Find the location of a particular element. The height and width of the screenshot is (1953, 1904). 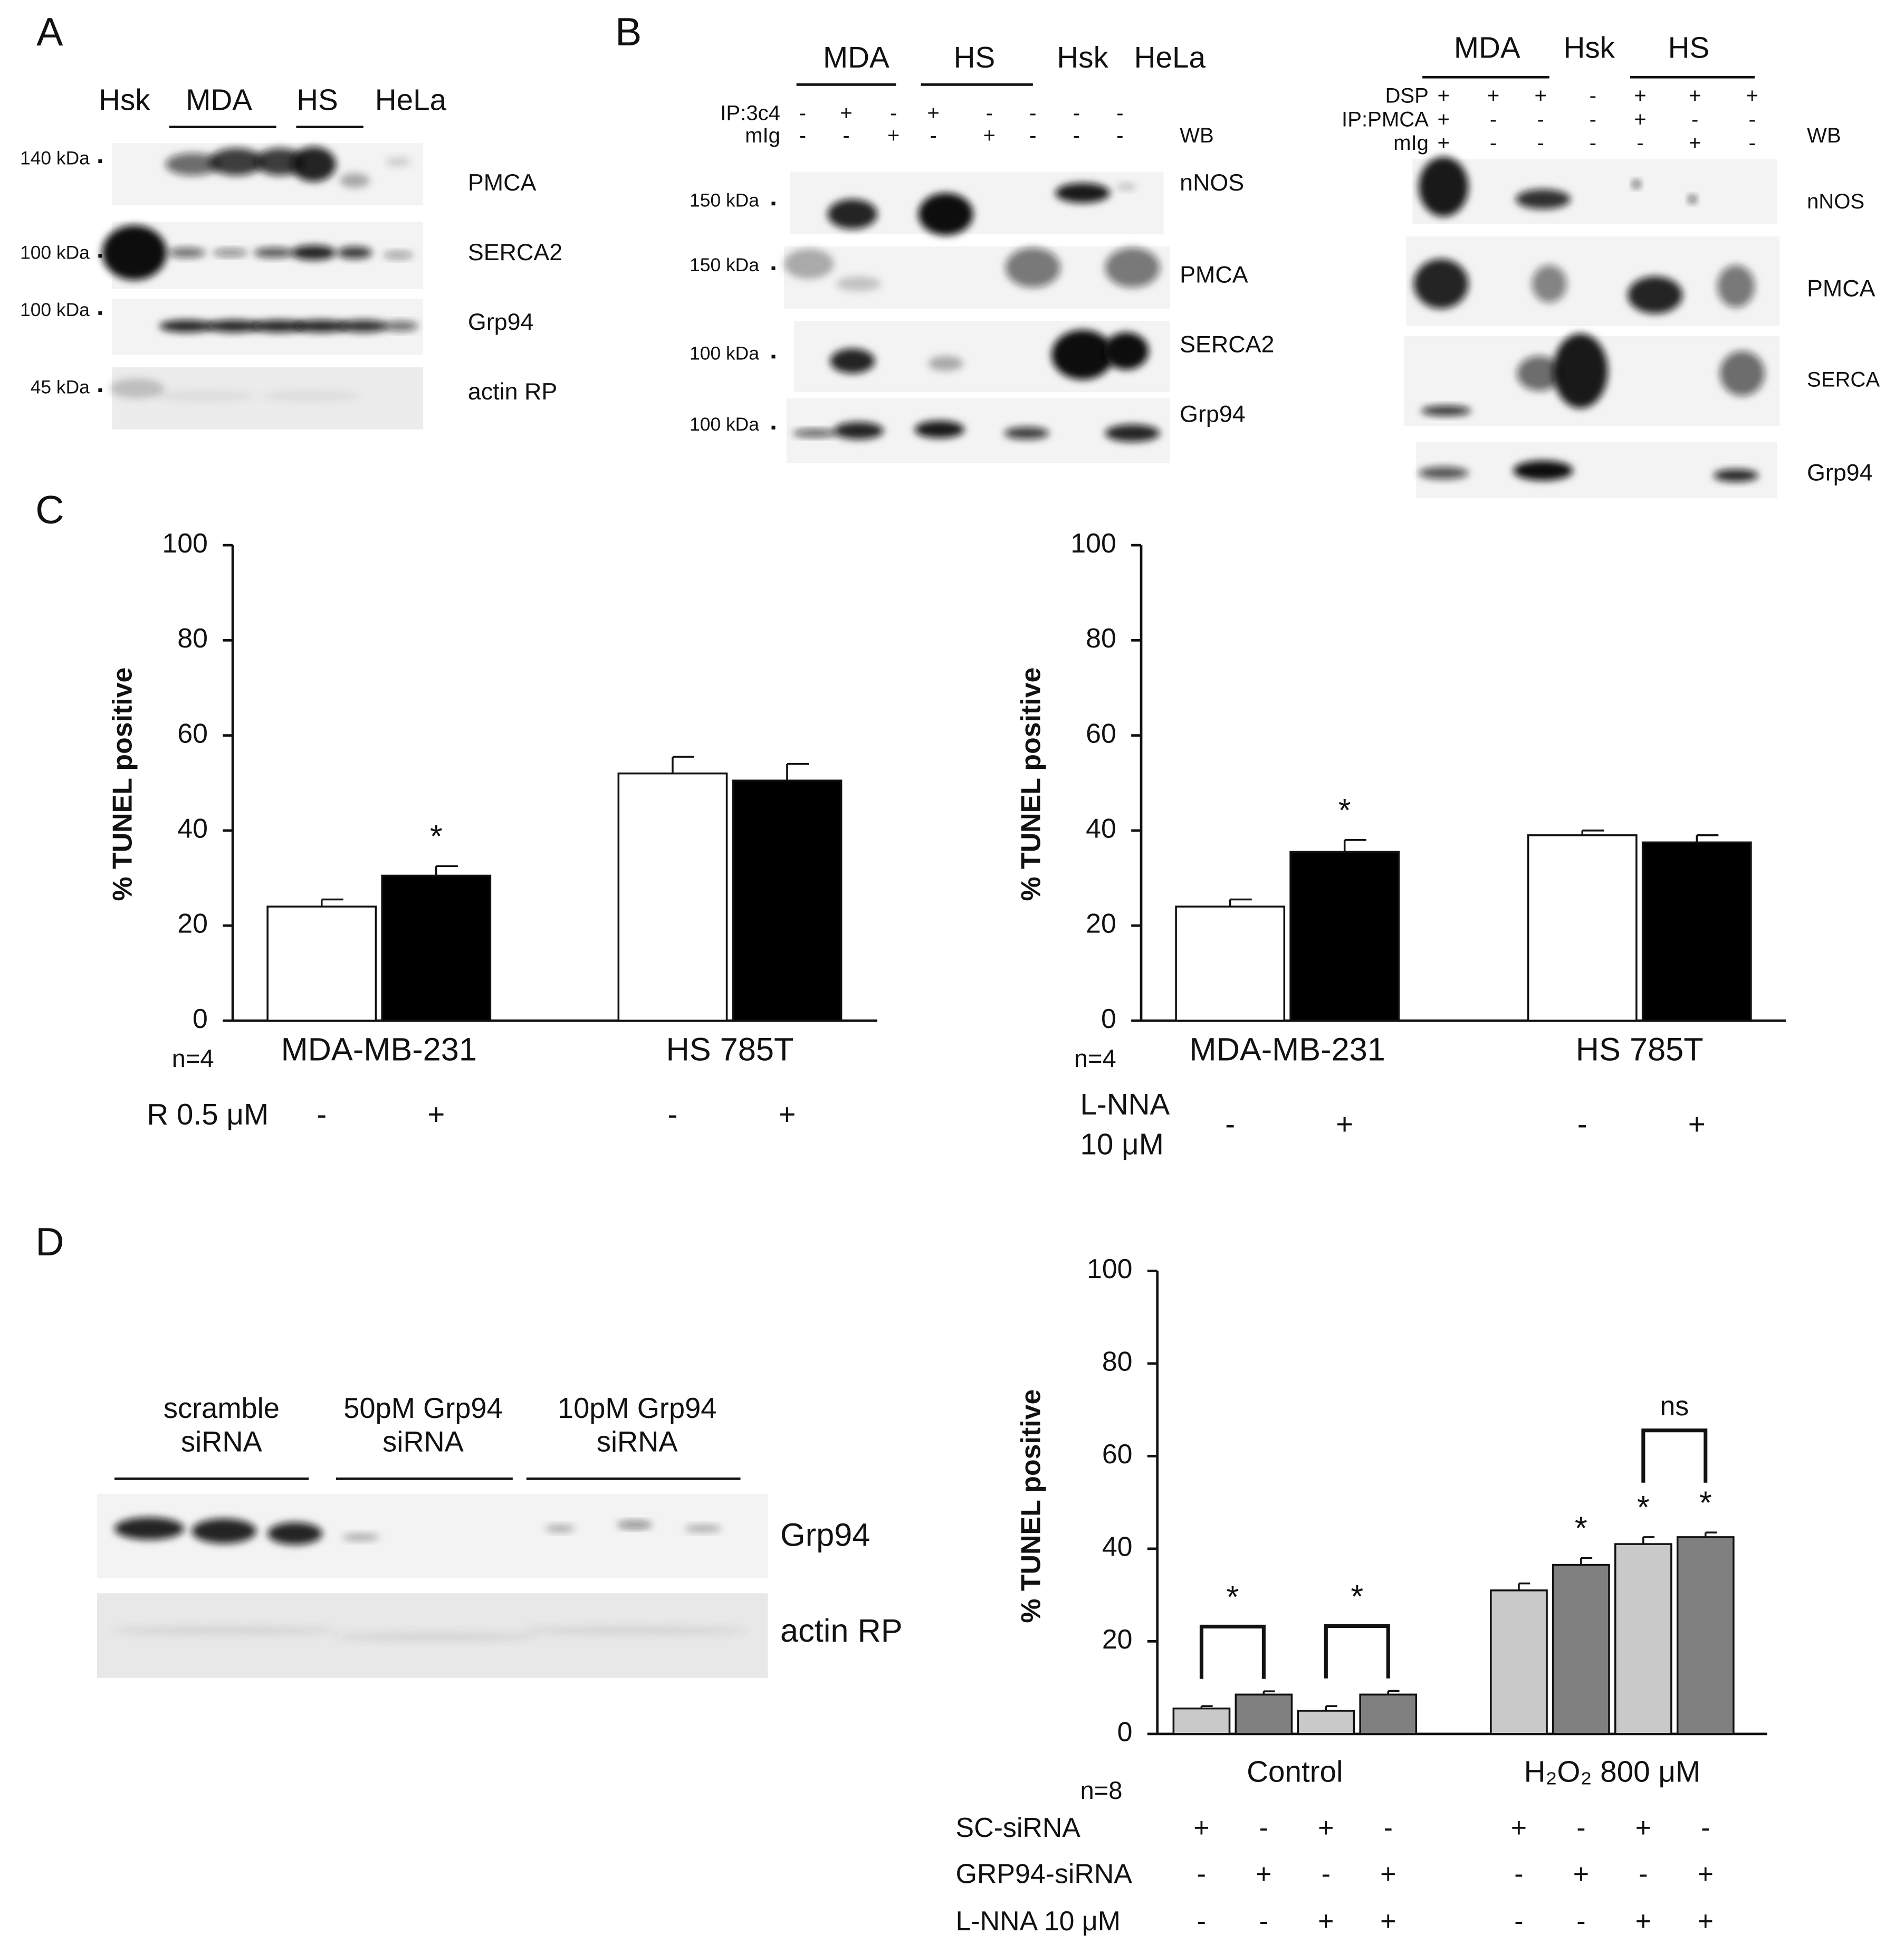

y-tick-label: 20 is located at coordinates (192, 924).